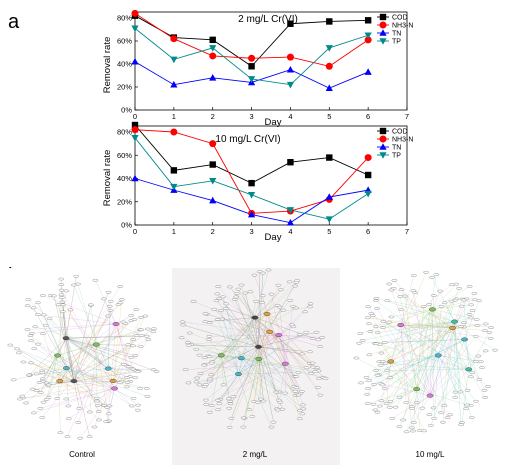  What do you see at coordinates (383, 32) in the screenshot?
I see `legend-marker-tn` at bounding box center [383, 32].